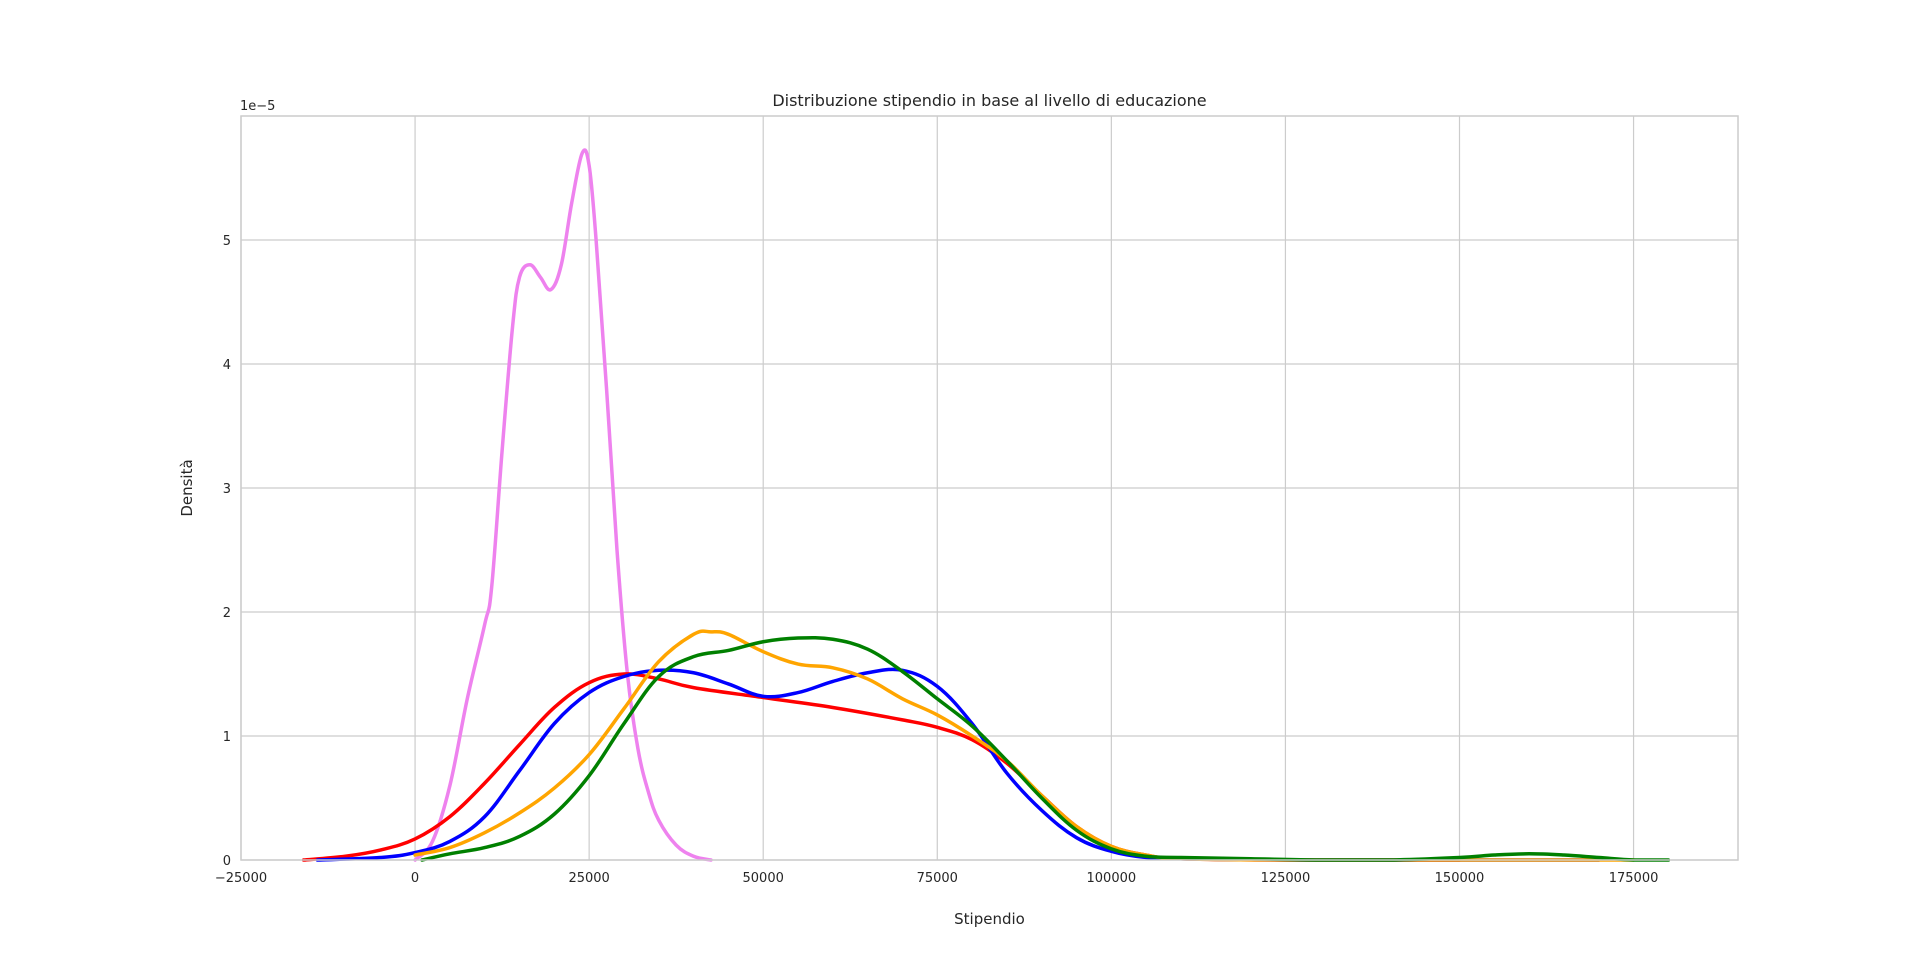 This screenshot has width=1907, height=955. I want to click on y-axis-ticks: 0 1 2 3 4 5, so click(227, 551).